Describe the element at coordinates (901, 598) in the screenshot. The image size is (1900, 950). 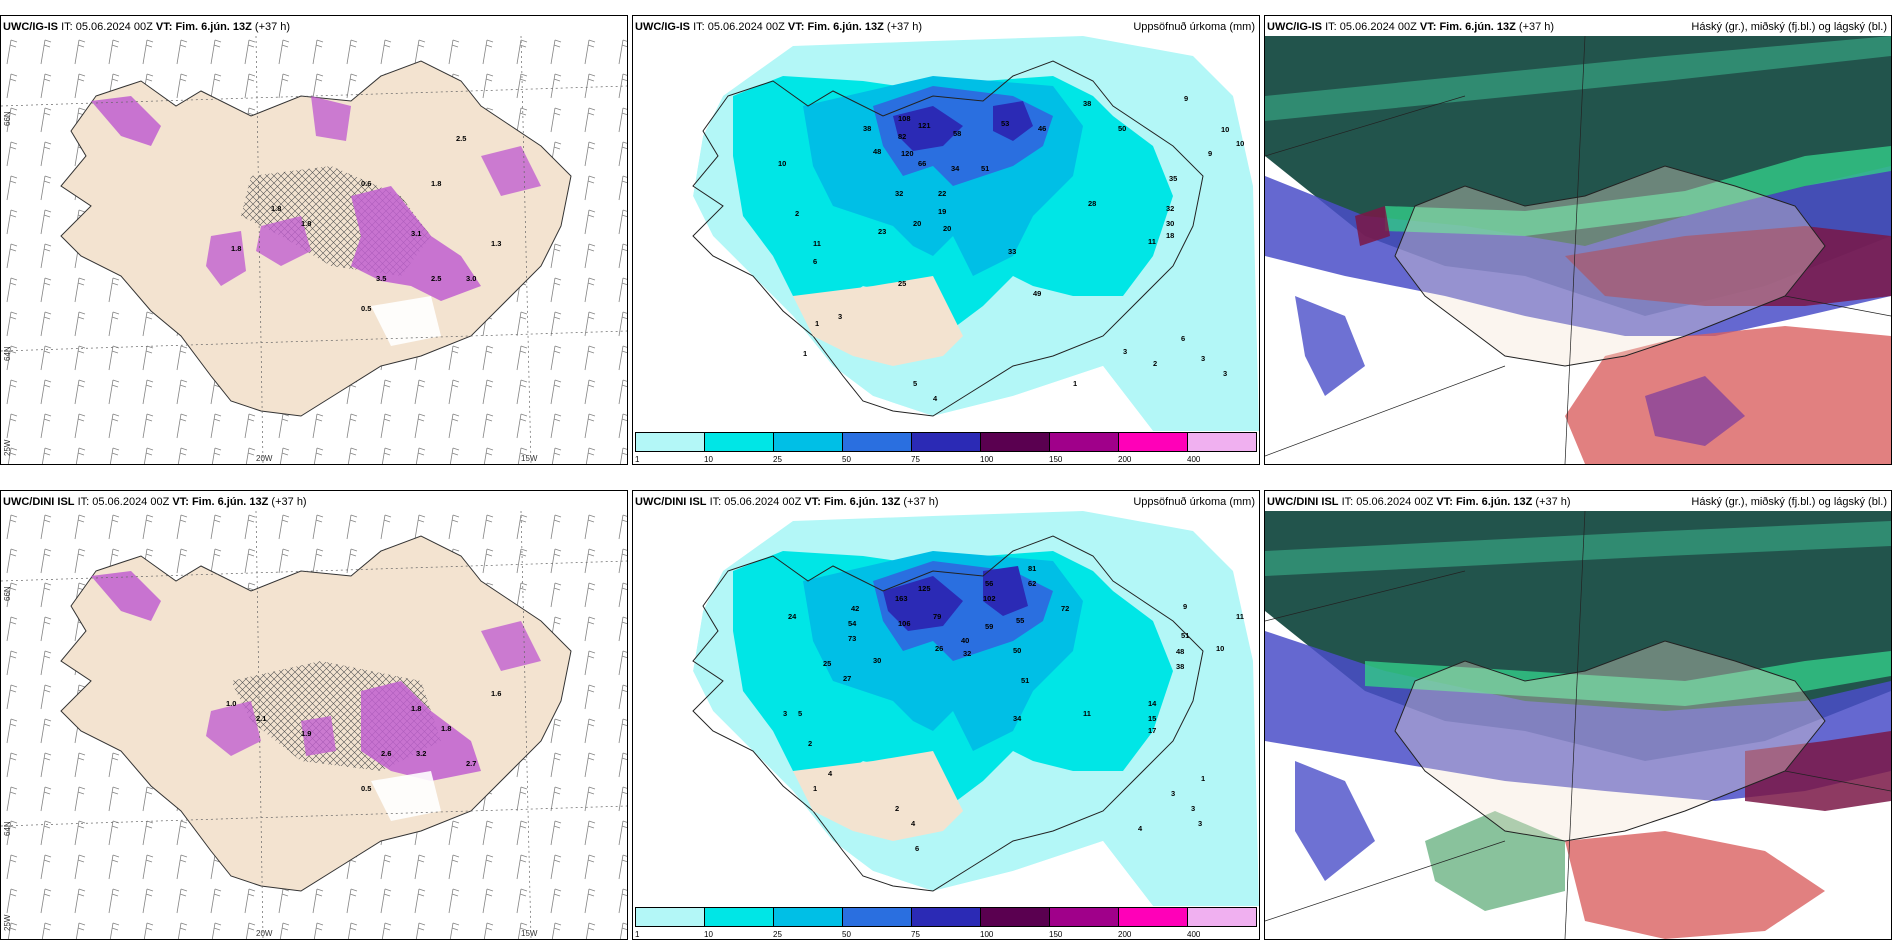
I see `precip-value: 163` at that location.